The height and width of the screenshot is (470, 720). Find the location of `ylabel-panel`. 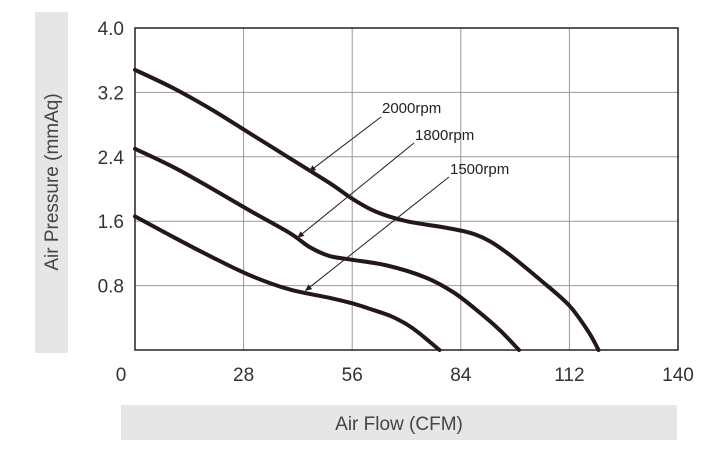

ylabel-panel is located at coordinates (51, 182).